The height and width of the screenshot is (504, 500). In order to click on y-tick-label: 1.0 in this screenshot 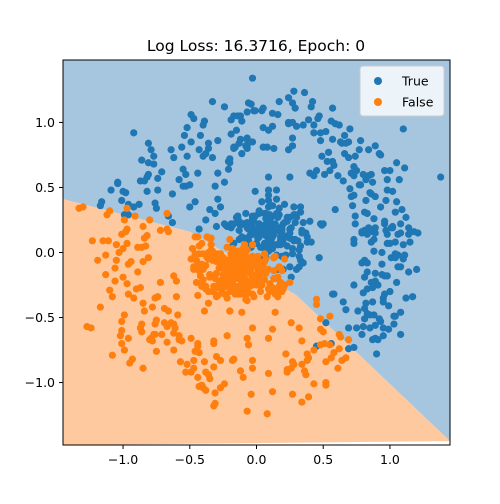, I will do `click(45, 122)`.